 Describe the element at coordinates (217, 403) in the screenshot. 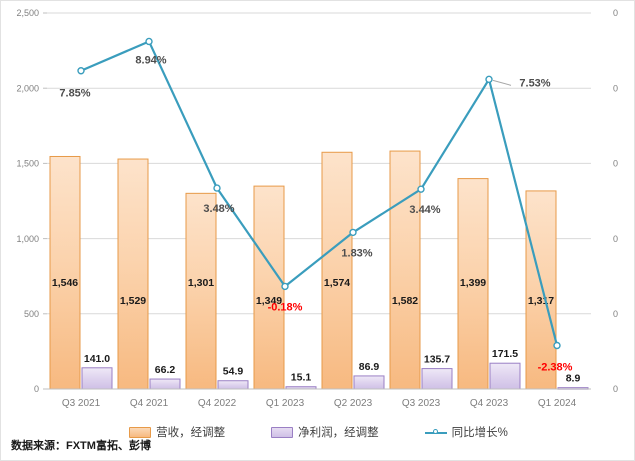

I see `category-label: Q4 2022` at that location.